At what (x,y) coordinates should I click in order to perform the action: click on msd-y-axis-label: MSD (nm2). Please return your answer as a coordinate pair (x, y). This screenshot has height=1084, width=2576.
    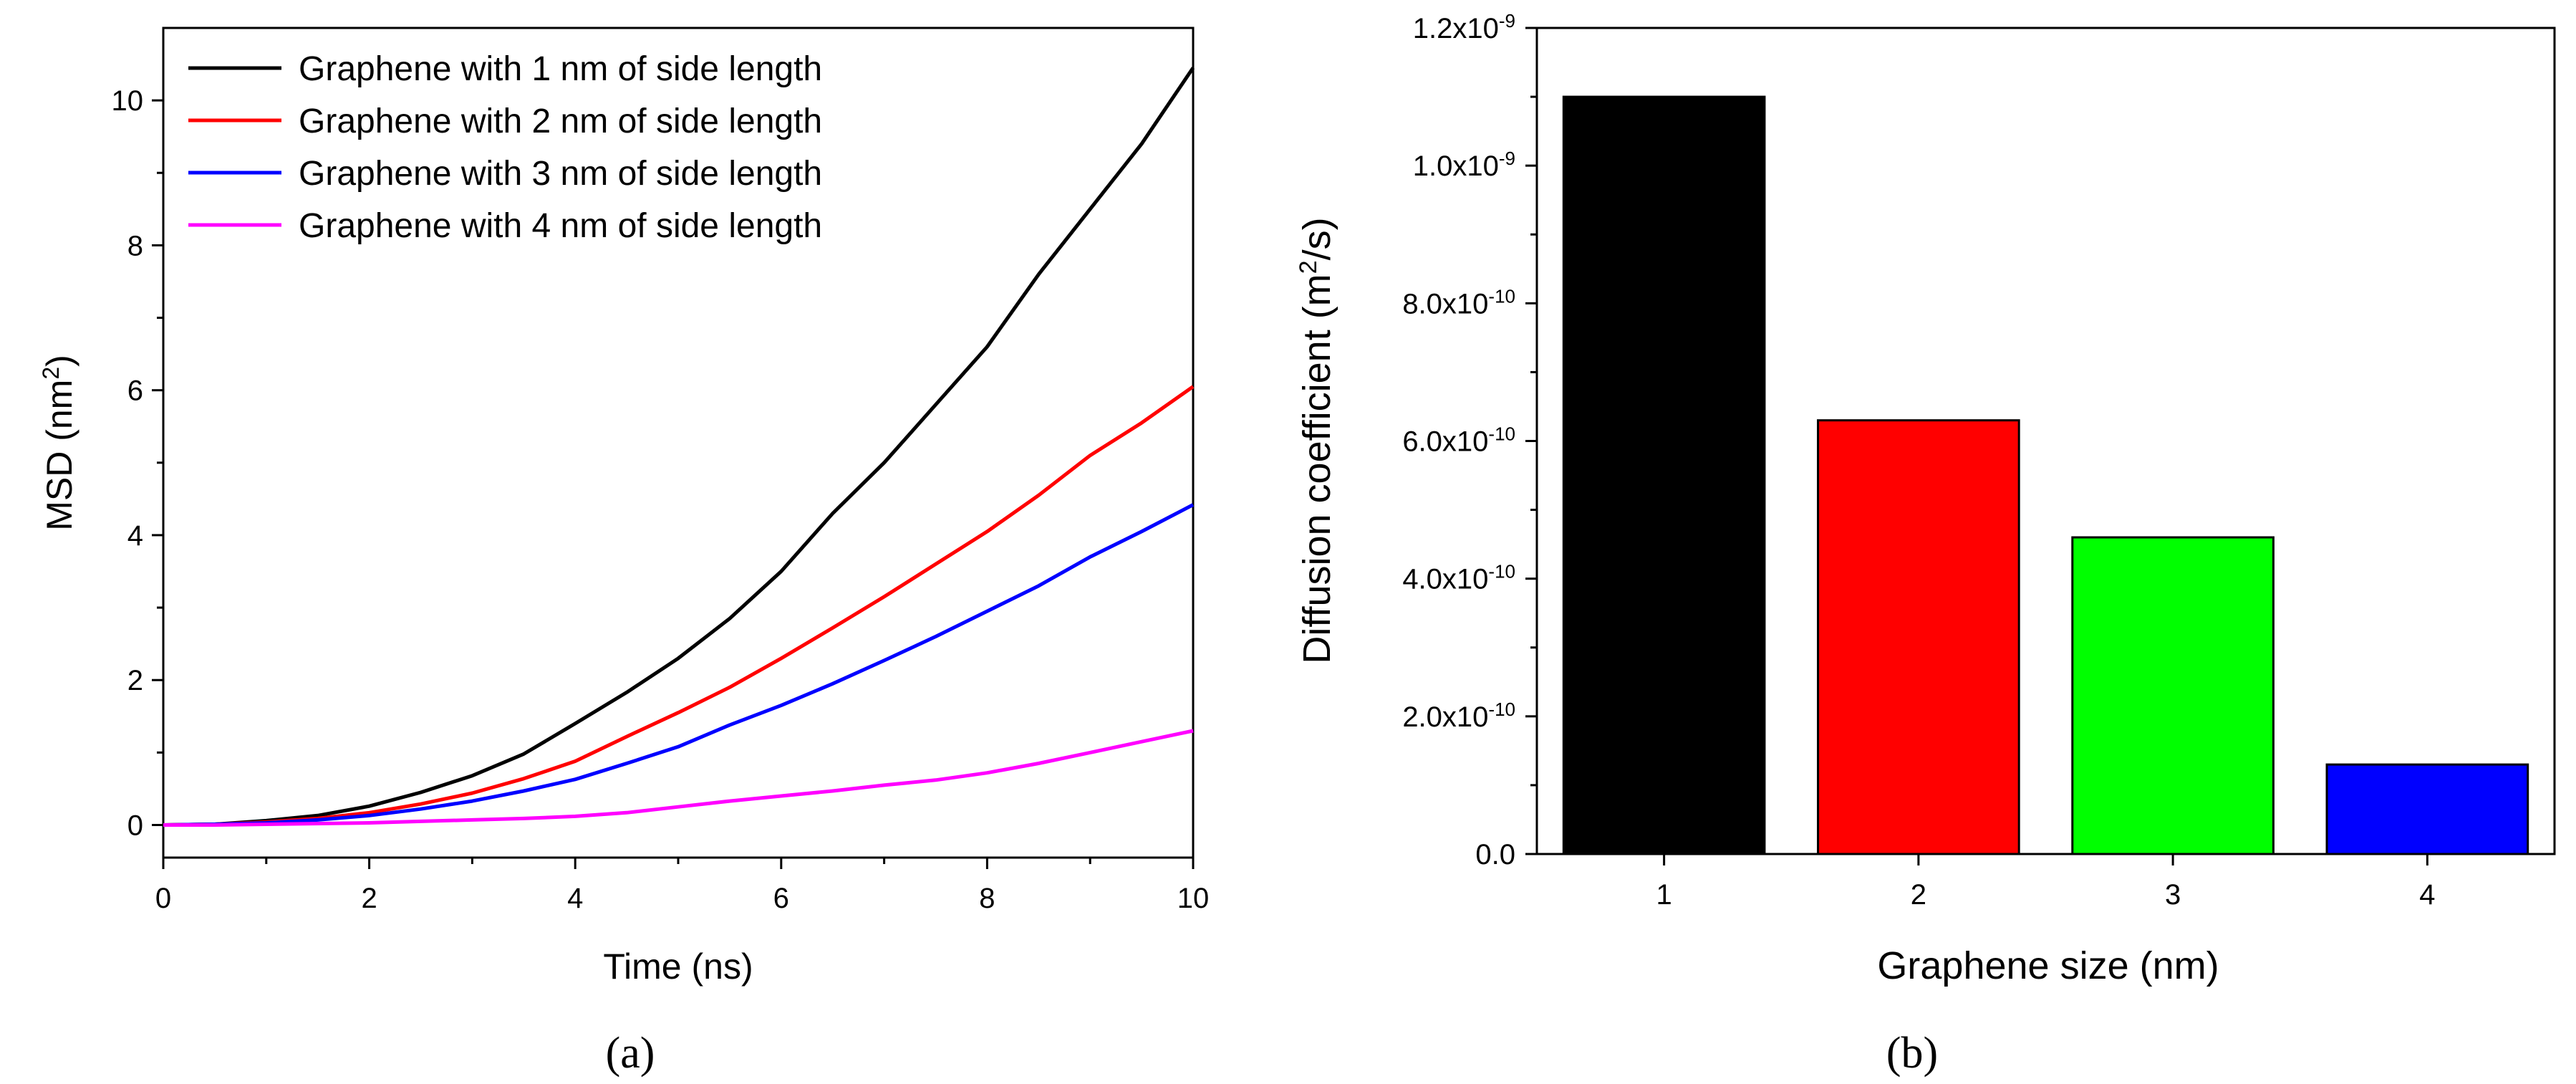
    Looking at the image, I should click on (58, 443).